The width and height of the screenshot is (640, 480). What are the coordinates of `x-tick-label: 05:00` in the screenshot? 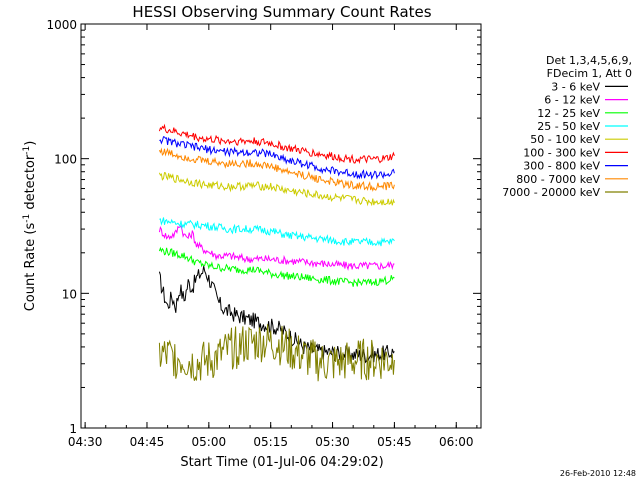 It's located at (209, 442).